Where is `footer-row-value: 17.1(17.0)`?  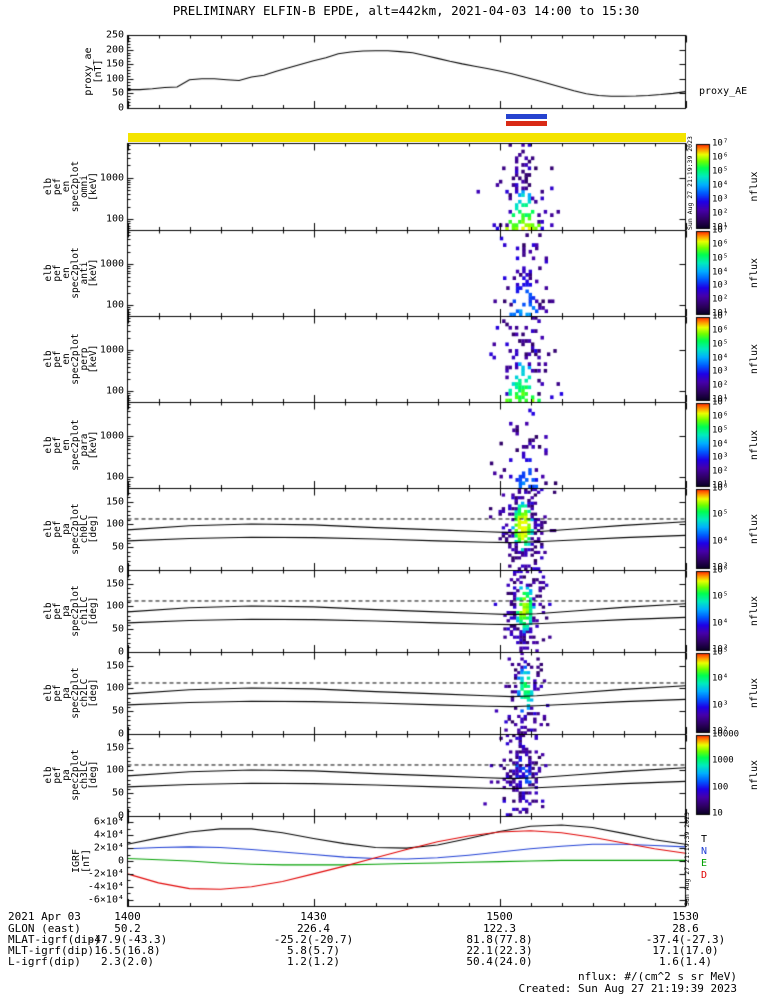 footer-row-value: 17.1(17.0) is located at coordinates (685, 950).